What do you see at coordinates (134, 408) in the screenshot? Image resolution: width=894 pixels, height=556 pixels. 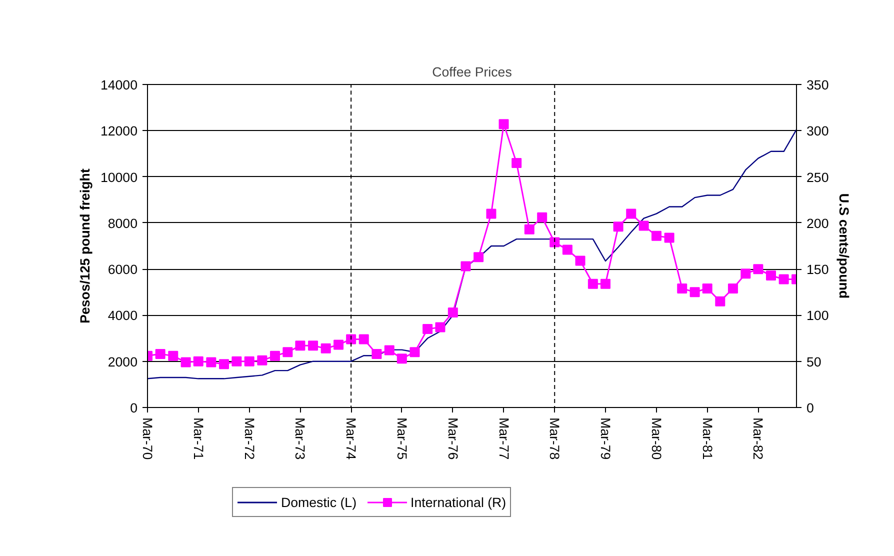 I see `y-tick-label: 0` at bounding box center [134, 408].